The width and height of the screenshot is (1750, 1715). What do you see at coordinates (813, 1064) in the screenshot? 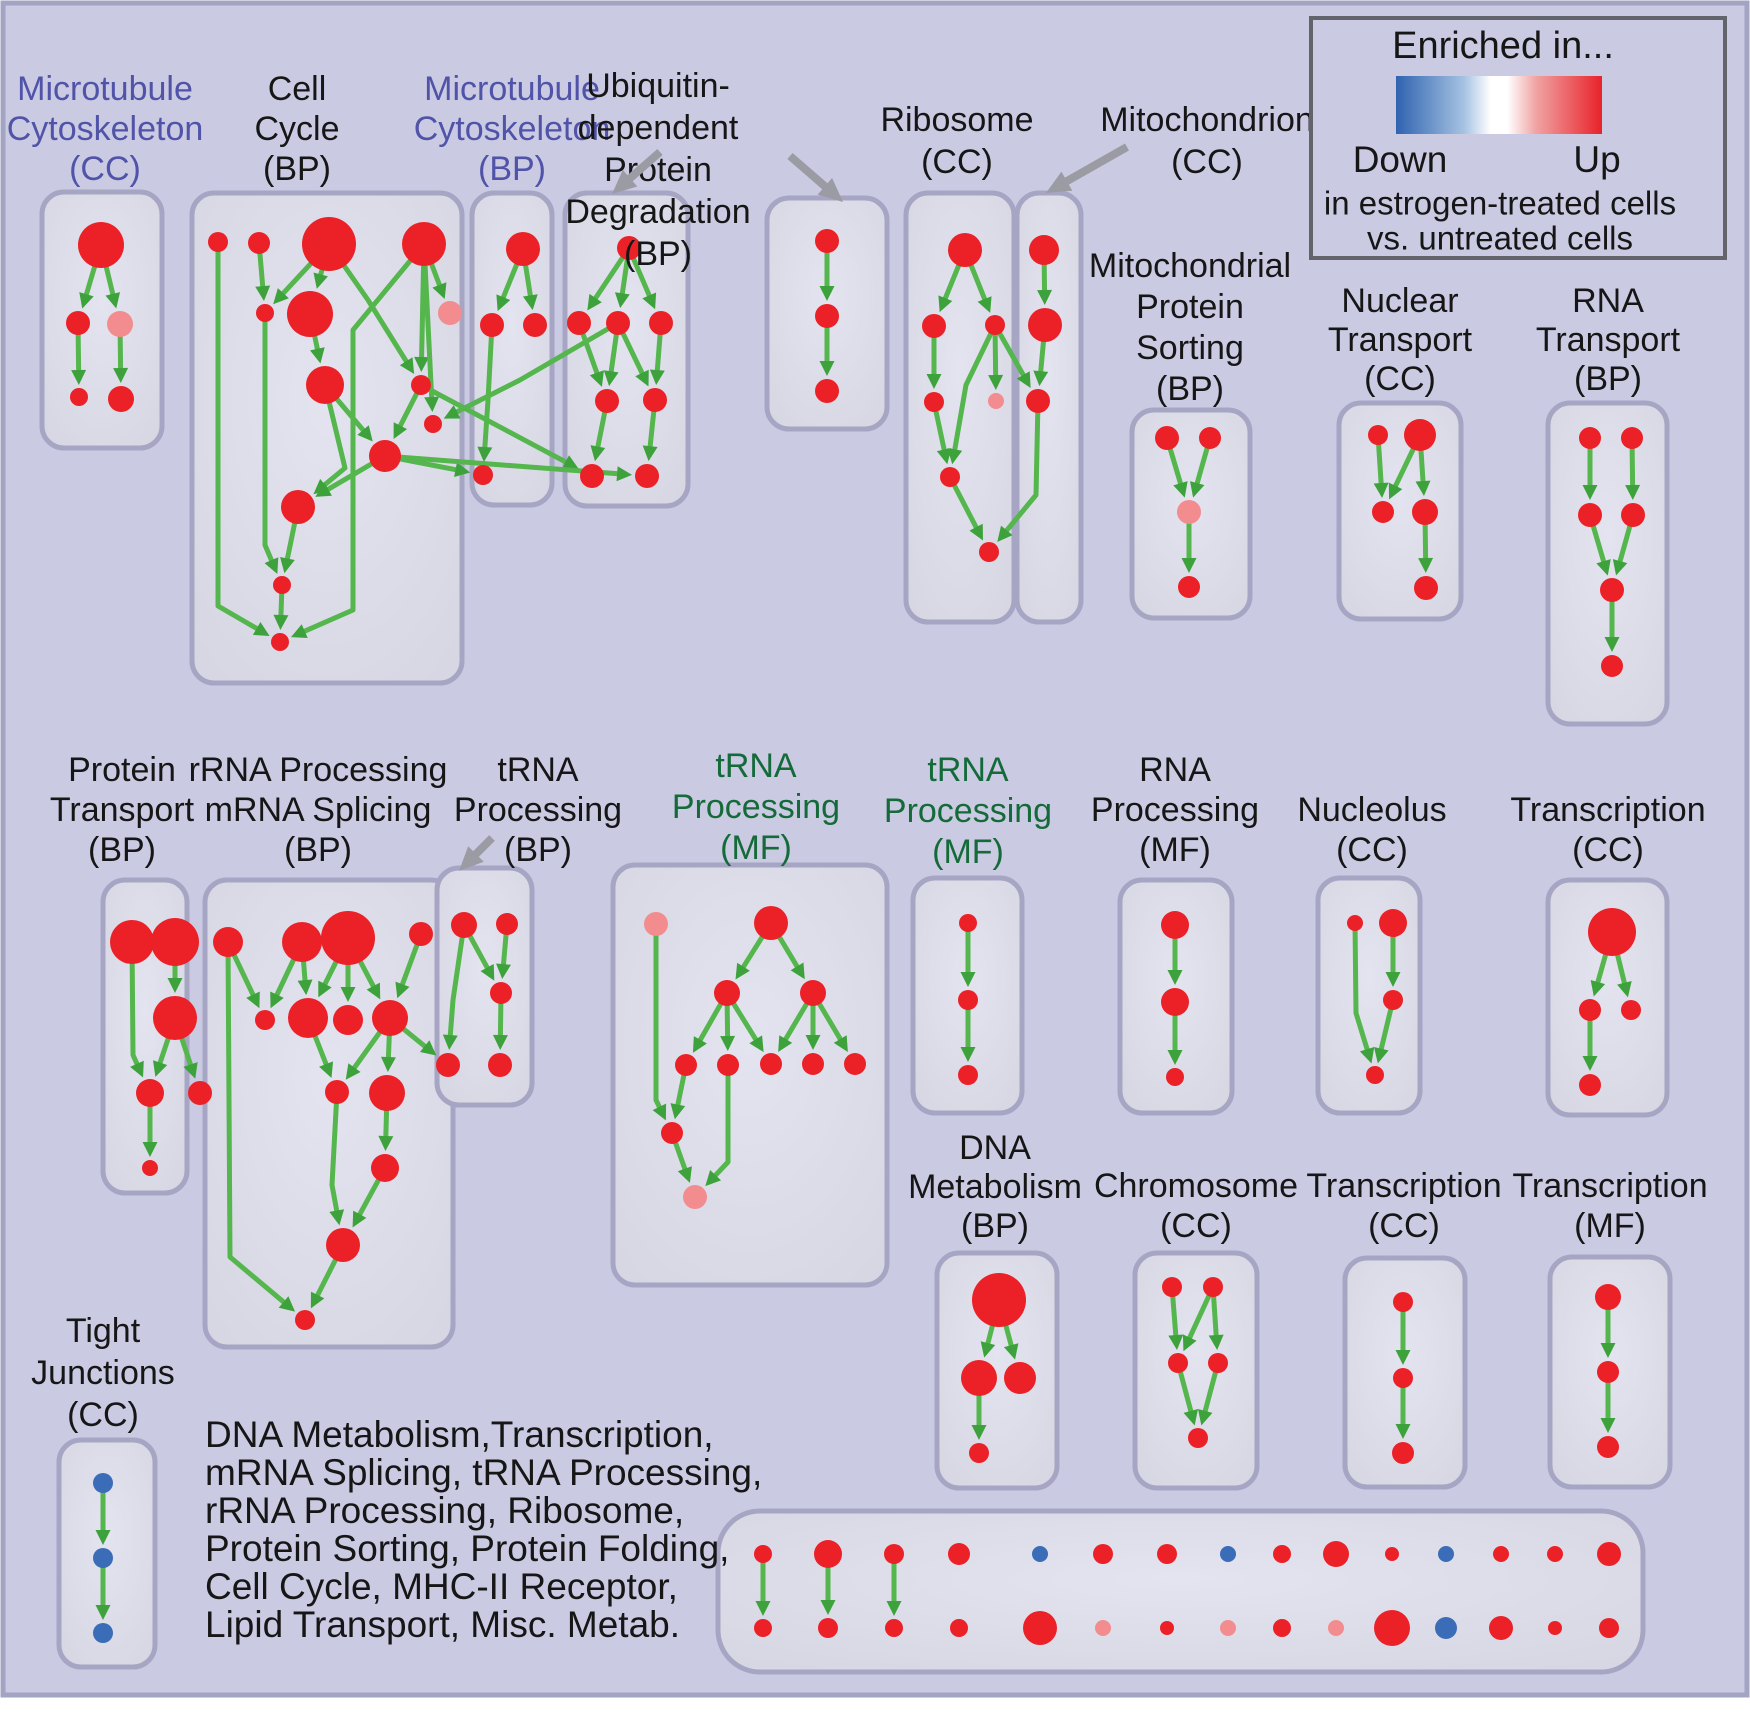
I see `node-f8` at bounding box center [813, 1064].